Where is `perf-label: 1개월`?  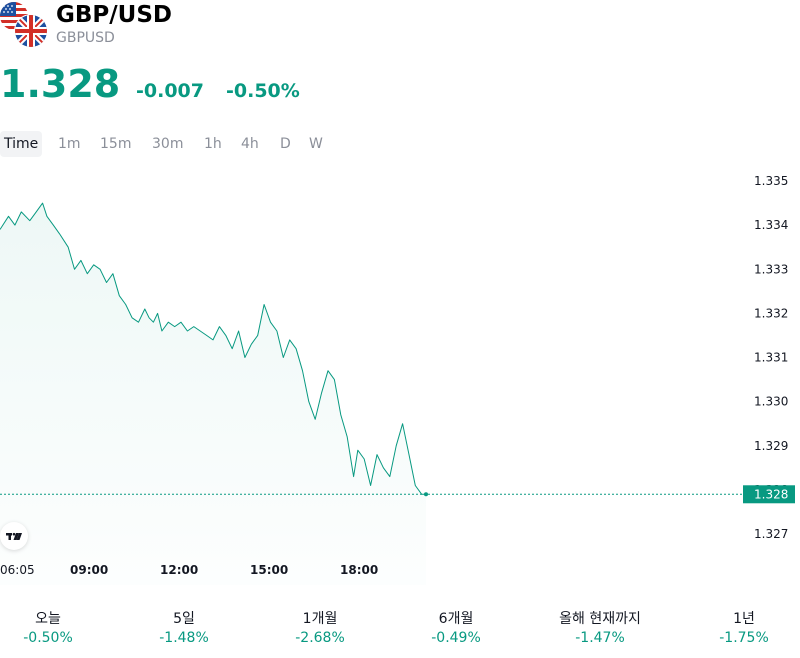 perf-label: 1개월 is located at coordinates (320, 619).